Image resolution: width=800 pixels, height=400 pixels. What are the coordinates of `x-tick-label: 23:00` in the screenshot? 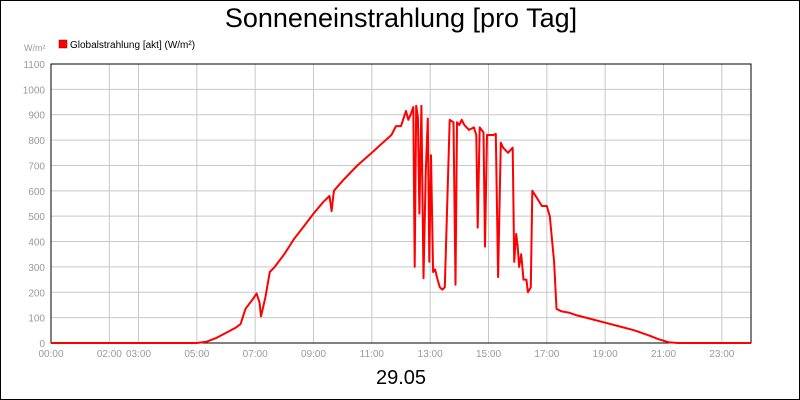 It's located at (721, 354).